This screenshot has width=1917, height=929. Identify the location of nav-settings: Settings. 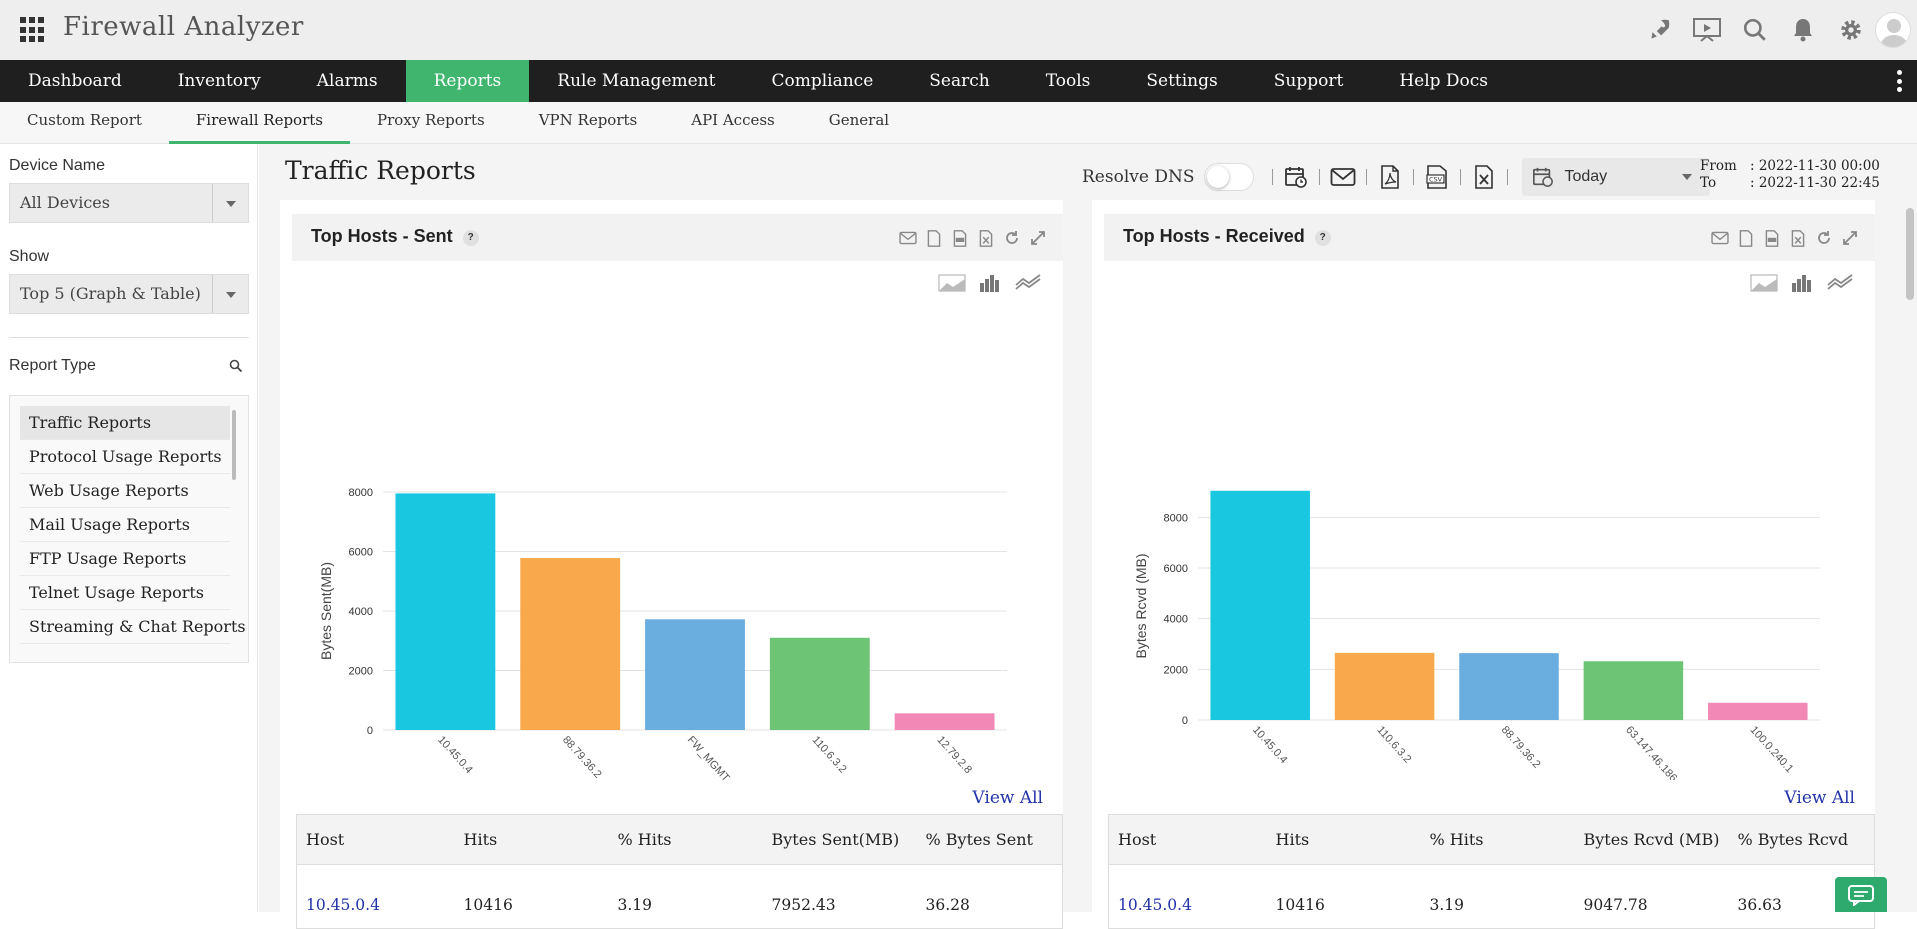
(1182, 81).